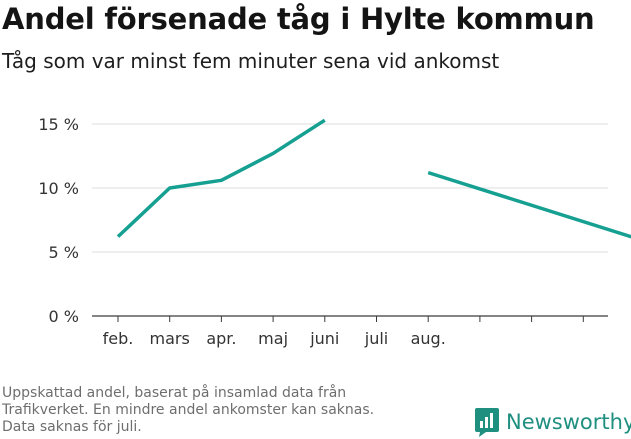  Describe the element at coordinates (324, 338) in the screenshot. I see `x-tick-label: juni` at that location.